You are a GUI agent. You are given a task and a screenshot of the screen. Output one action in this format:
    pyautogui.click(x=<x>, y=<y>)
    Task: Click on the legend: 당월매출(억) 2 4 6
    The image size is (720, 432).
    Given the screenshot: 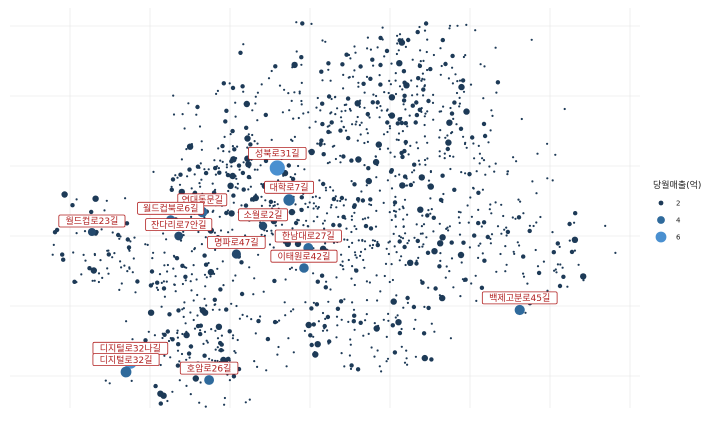 What is the action you would take?
    pyautogui.click(x=677, y=211)
    